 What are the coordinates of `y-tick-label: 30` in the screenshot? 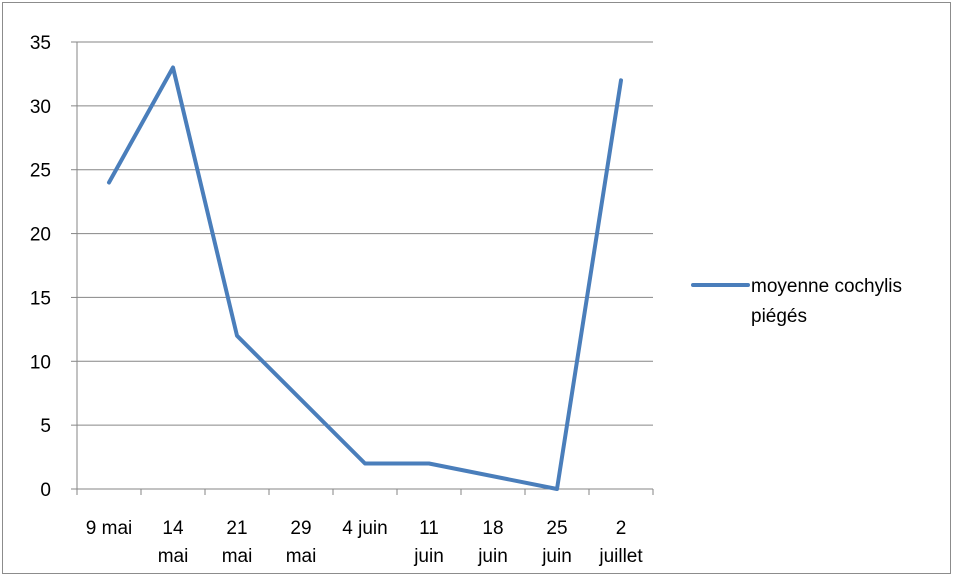 It's located at (40, 107).